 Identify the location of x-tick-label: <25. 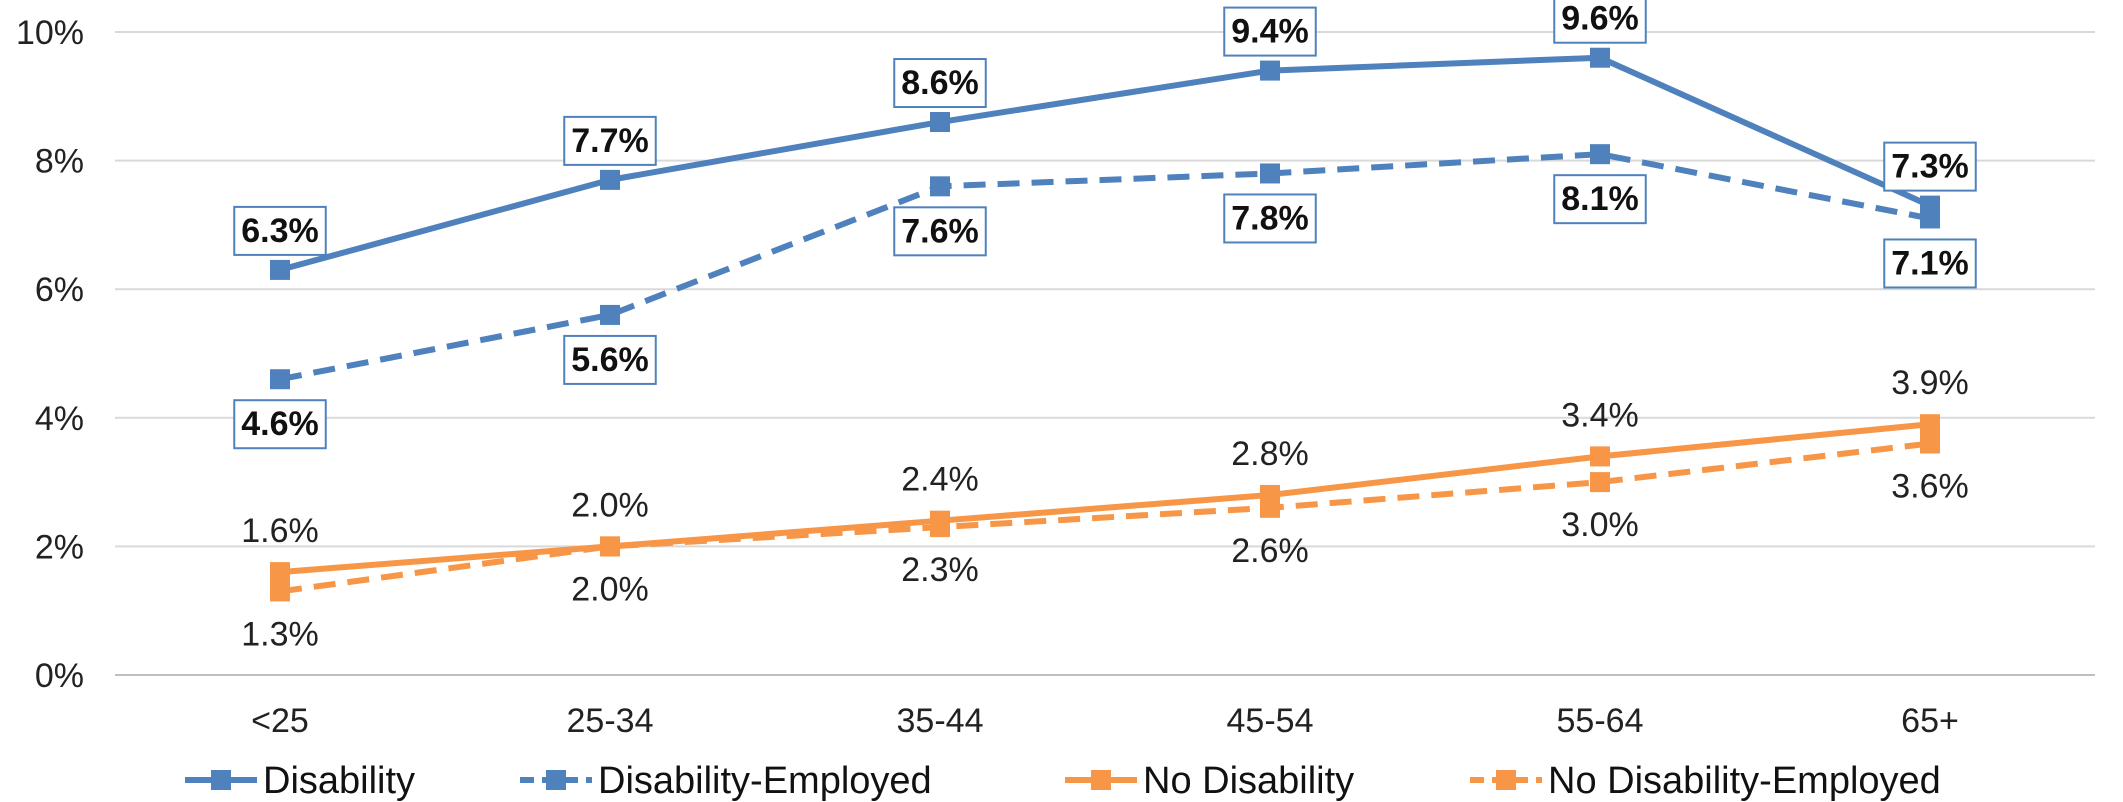
(280, 721).